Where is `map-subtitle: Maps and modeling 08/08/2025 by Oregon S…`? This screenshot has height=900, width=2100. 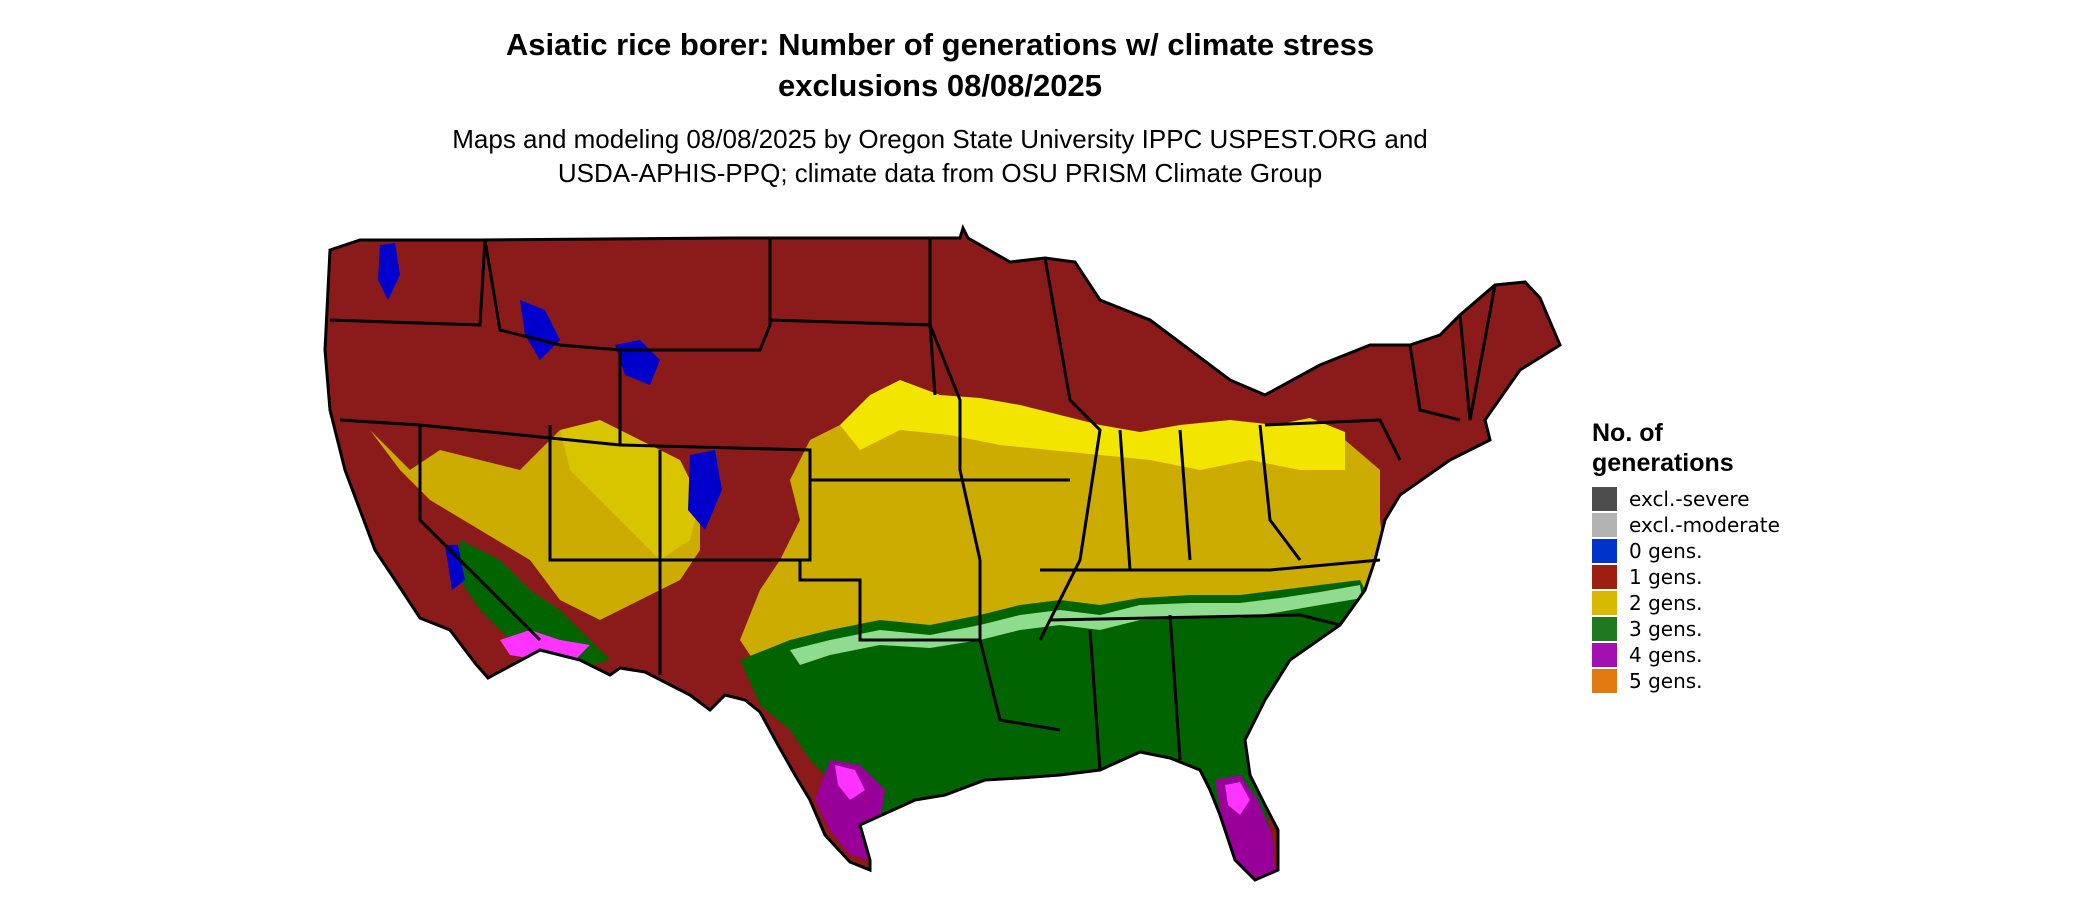
map-subtitle: Maps and modeling 08/08/2025 by Oregon S… is located at coordinates (940, 156).